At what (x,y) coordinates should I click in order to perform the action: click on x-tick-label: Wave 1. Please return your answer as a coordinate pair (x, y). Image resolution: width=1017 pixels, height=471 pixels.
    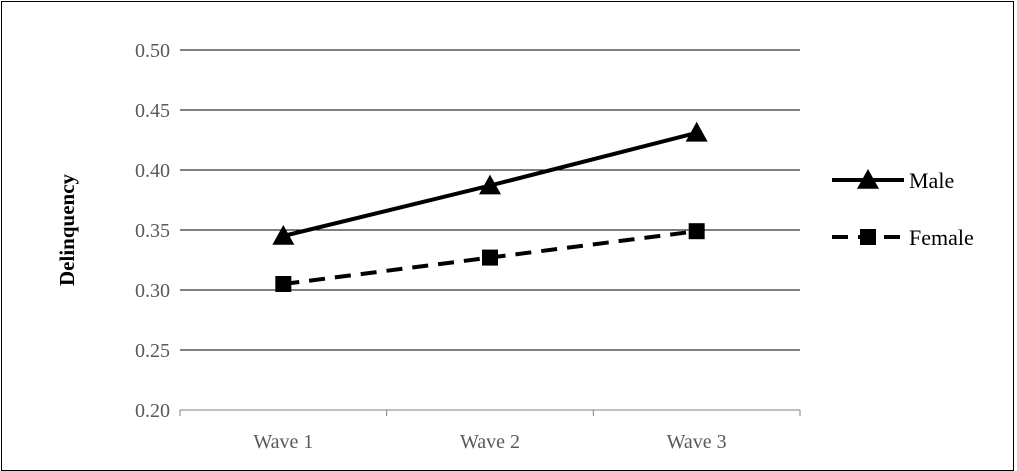
    Looking at the image, I should click on (283, 442).